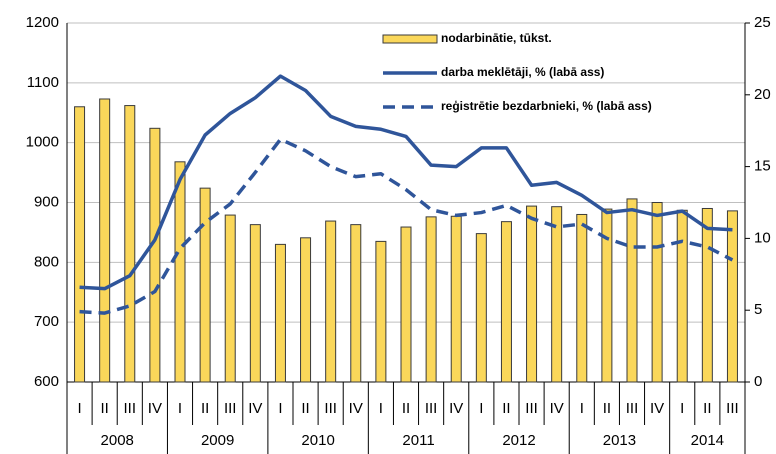 Image resolution: width=776 pixels, height=454 pixels. Describe the element at coordinates (418, 440) in the screenshot. I see `x-group-label: 2011` at that location.